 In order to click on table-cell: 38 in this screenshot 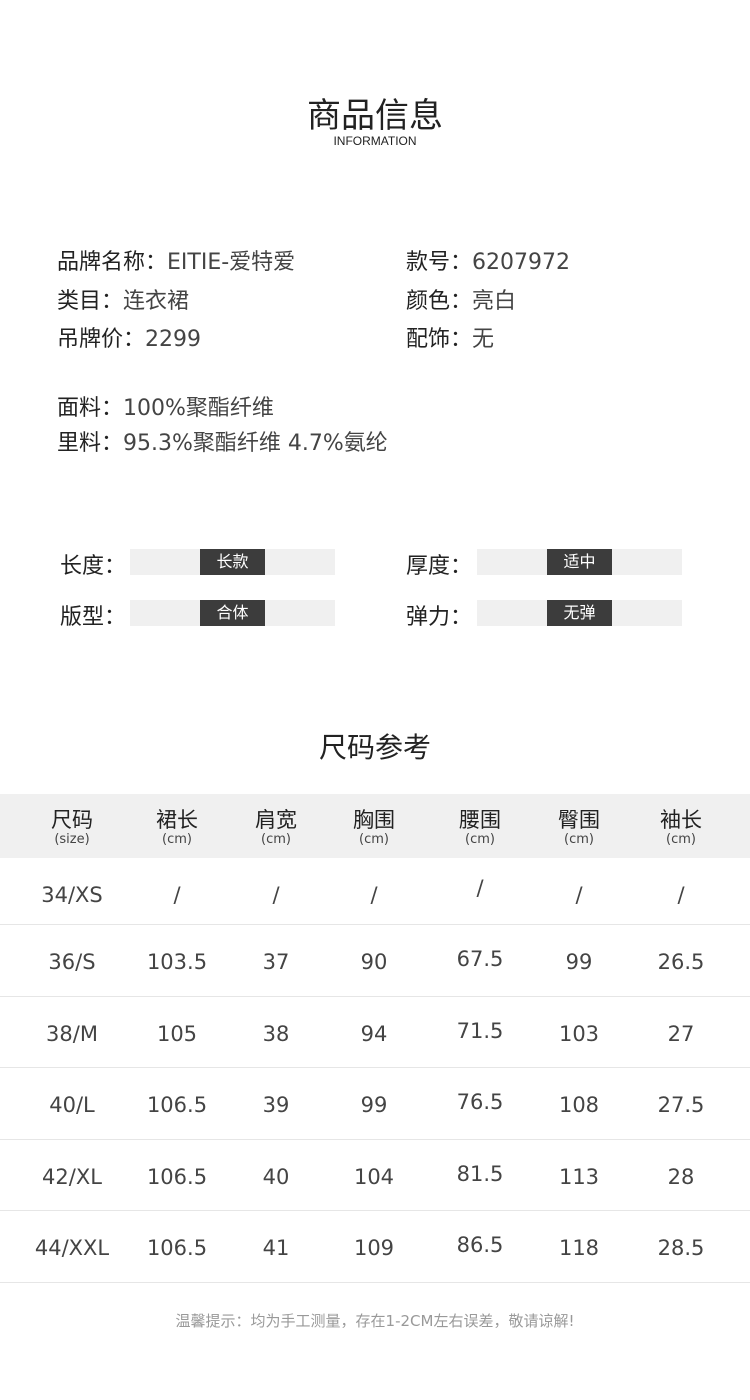, I will do `click(276, 1034)`.